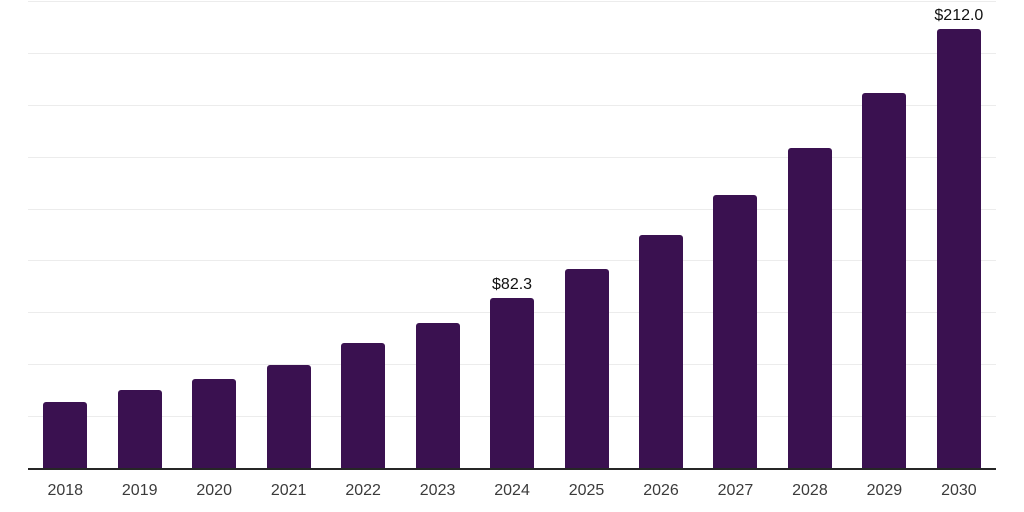 The height and width of the screenshot is (512, 1024). Describe the element at coordinates (512, 469) in the screenshot. I see `x-axis-line` at that location.